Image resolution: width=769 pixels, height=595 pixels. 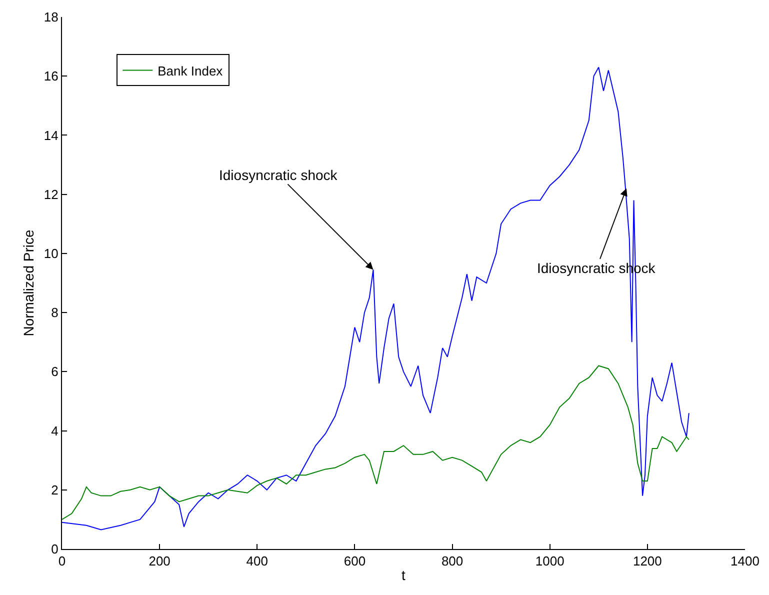 What do you see at coordinates (54, 490) in the screenshot?
I see `y-tick-label: 2` at bounding box center [54, 490].